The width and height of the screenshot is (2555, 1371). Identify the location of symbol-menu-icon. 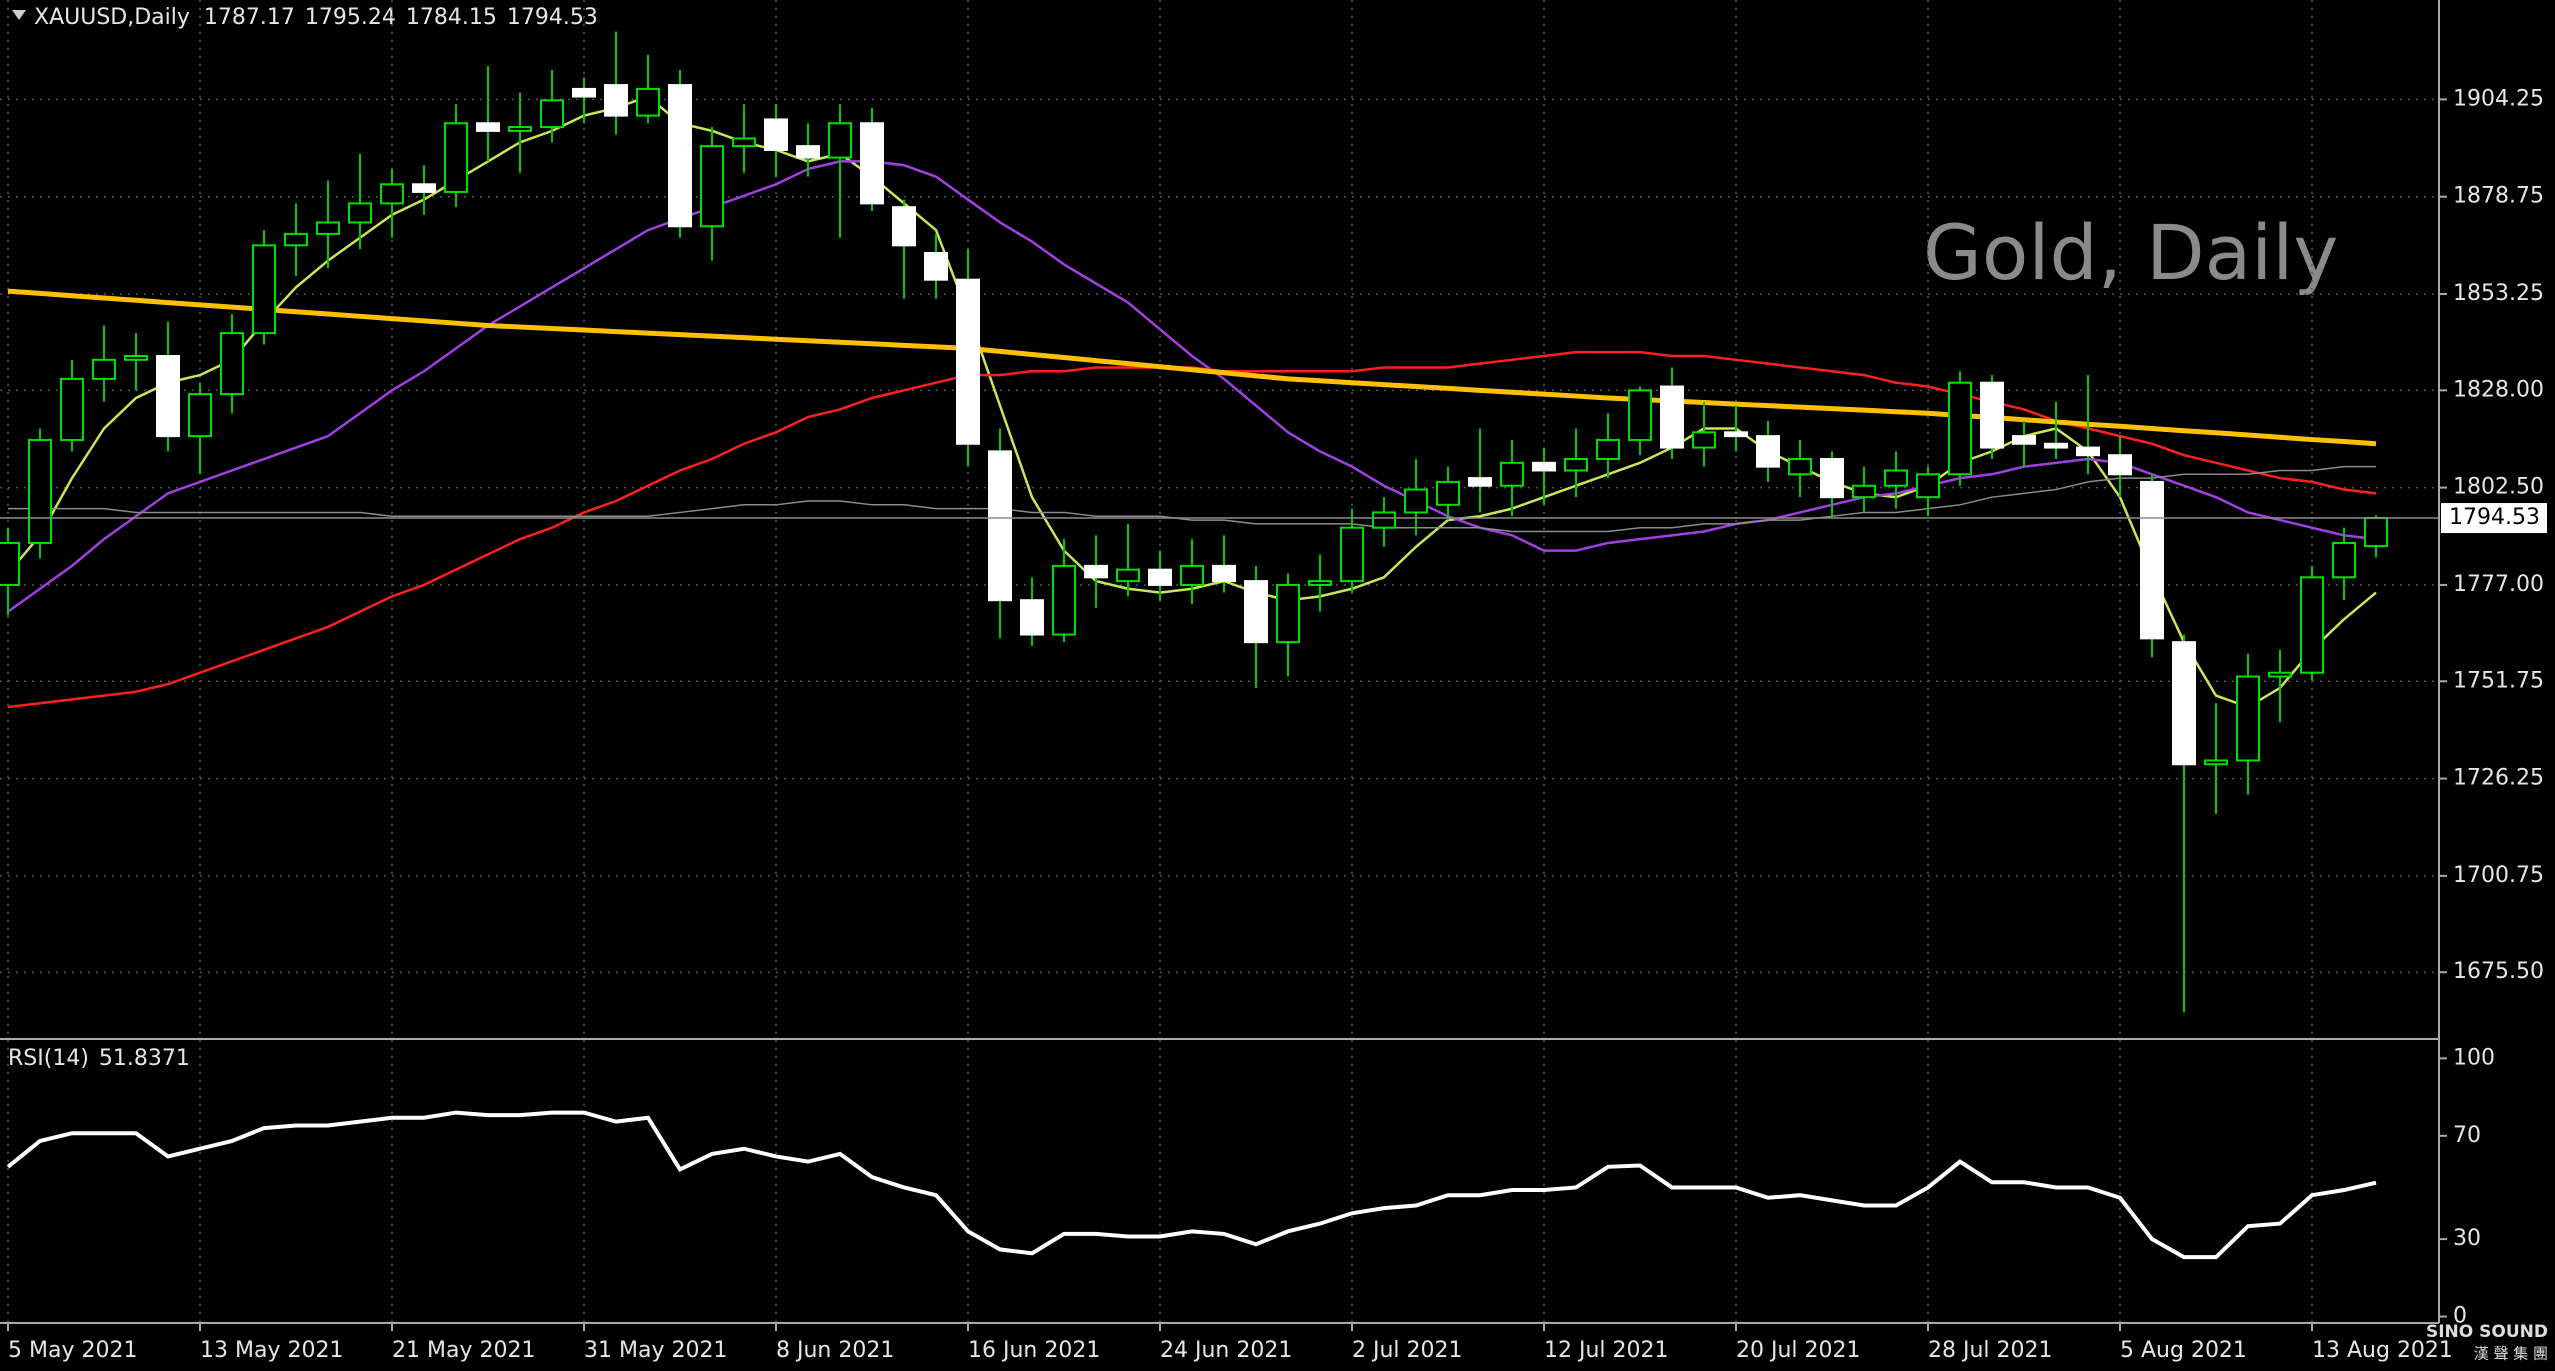
(19, 15).